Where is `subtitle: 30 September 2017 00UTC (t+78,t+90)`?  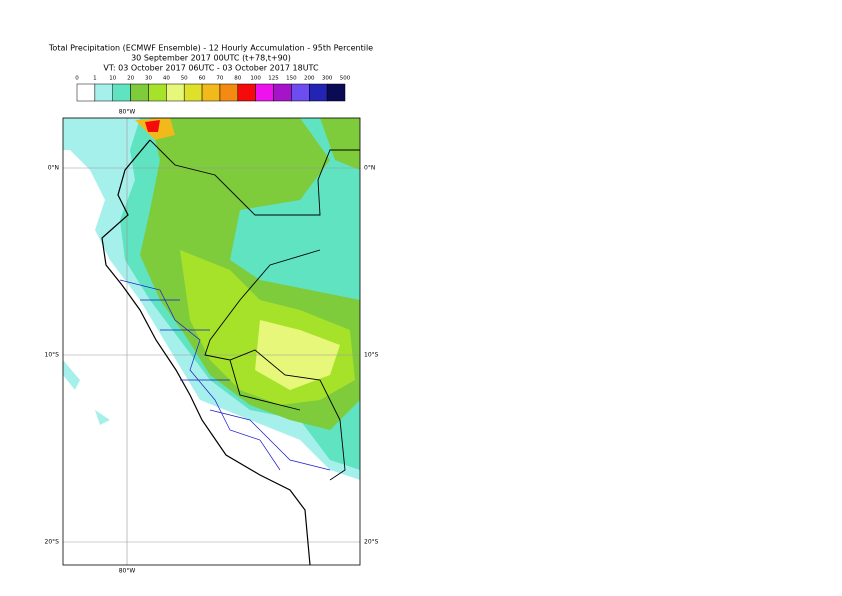 subtitle: 30 September 2017 00UTC (t+78,t+90) is located at coordinates (211, 58).